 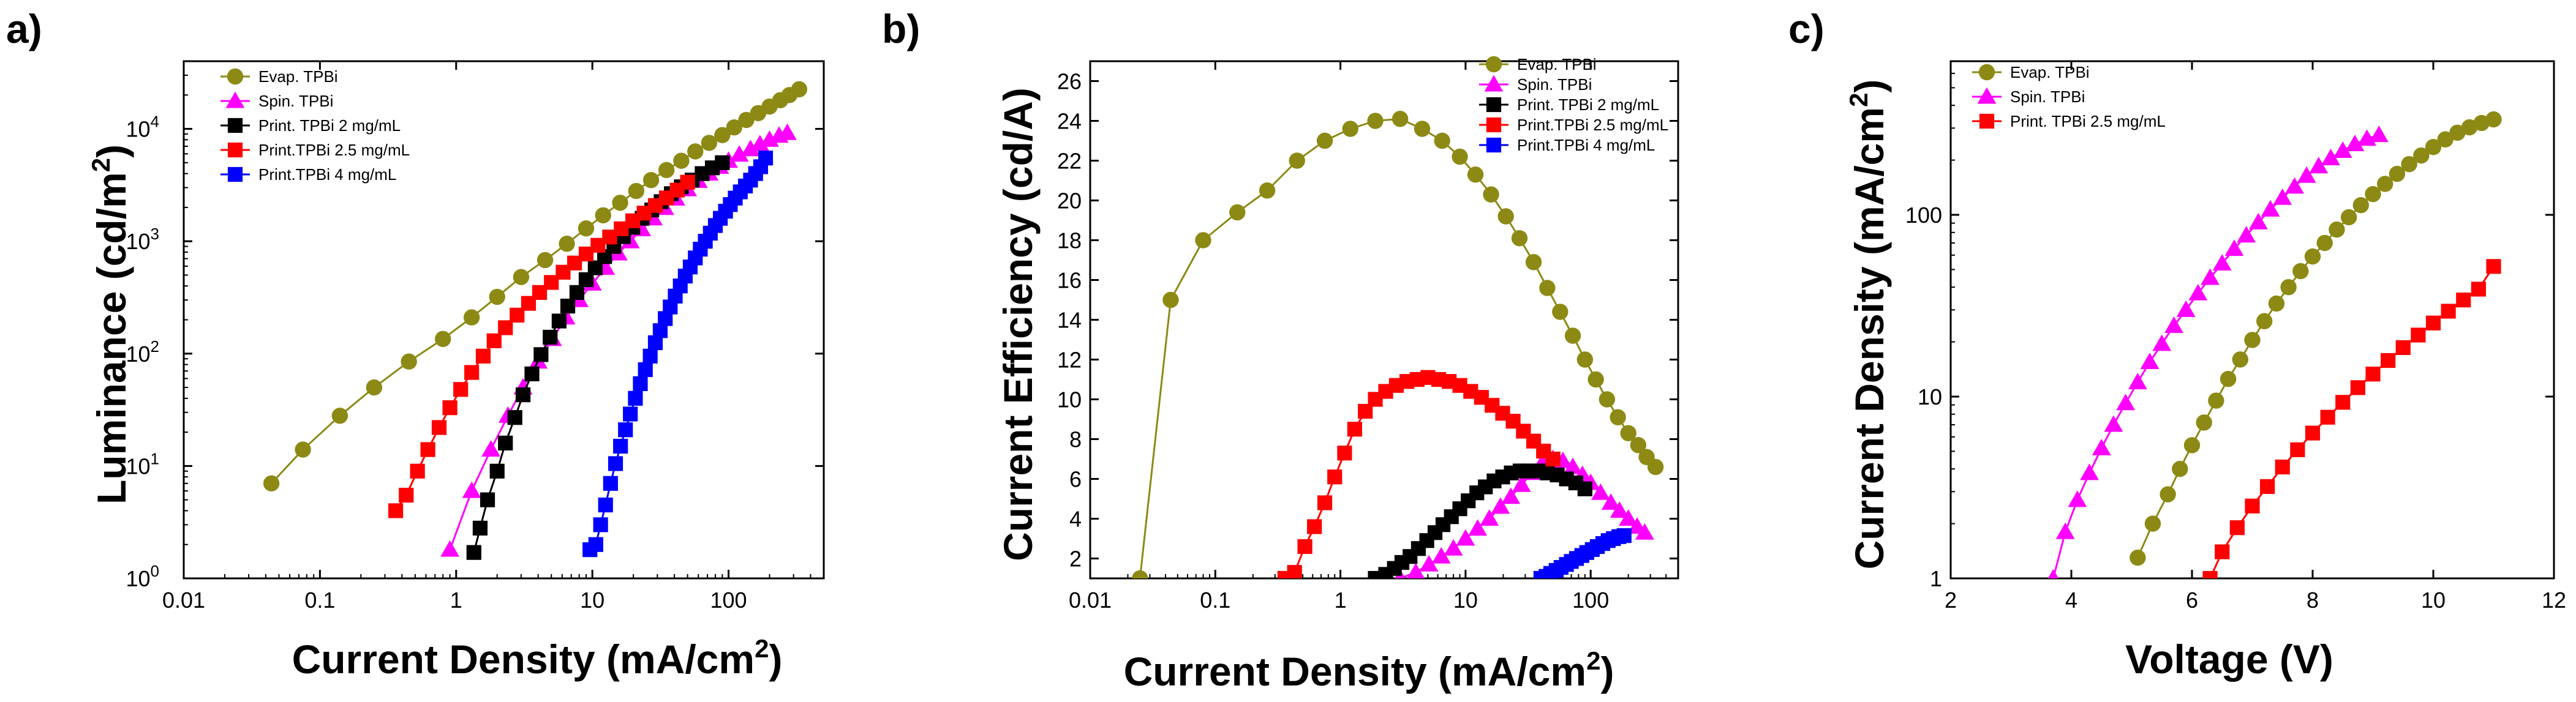 I want to click on legend-item: Print. TPBi 2.5 mg/mL, so click(x=2069, y=121).